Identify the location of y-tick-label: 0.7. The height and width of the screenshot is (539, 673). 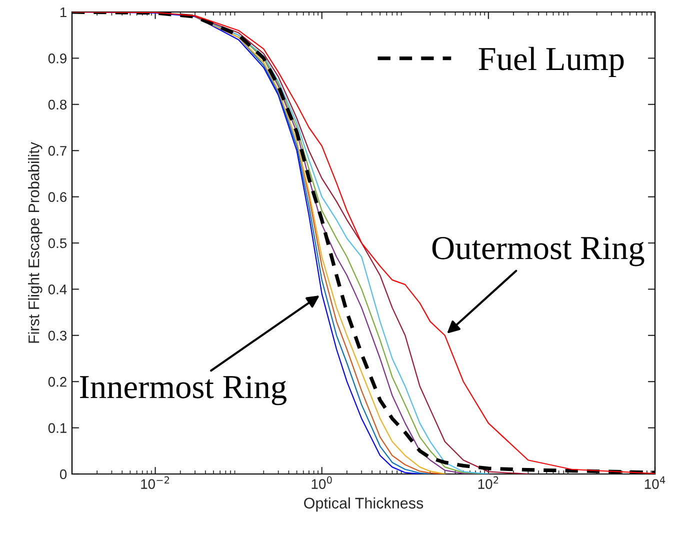
(57, 151).